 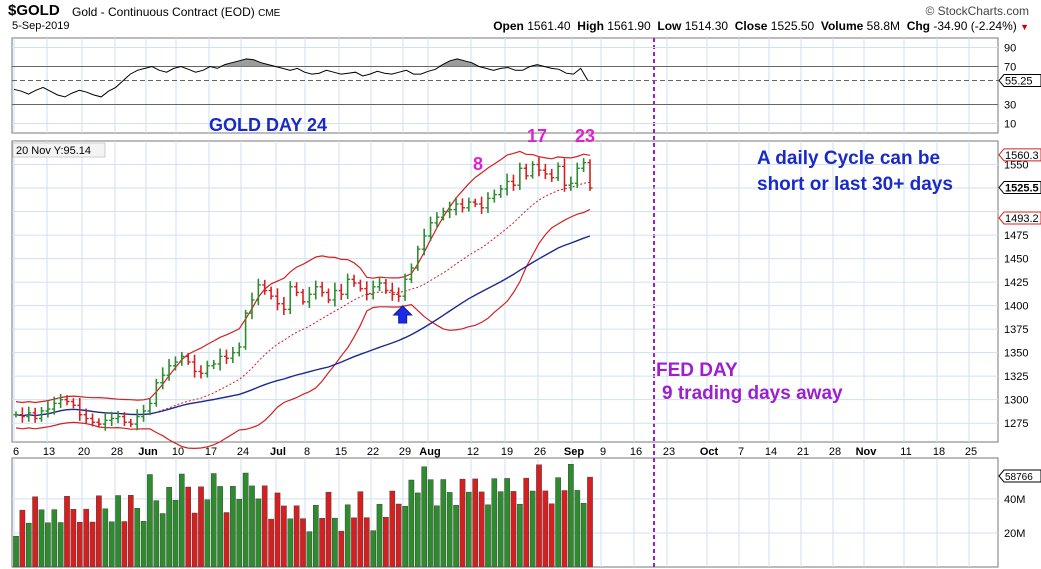 What do you see at coordinates (1016, 260) in the screenshot?
I see `price-tick-label: 1450` at bounding box center [1016, 260].